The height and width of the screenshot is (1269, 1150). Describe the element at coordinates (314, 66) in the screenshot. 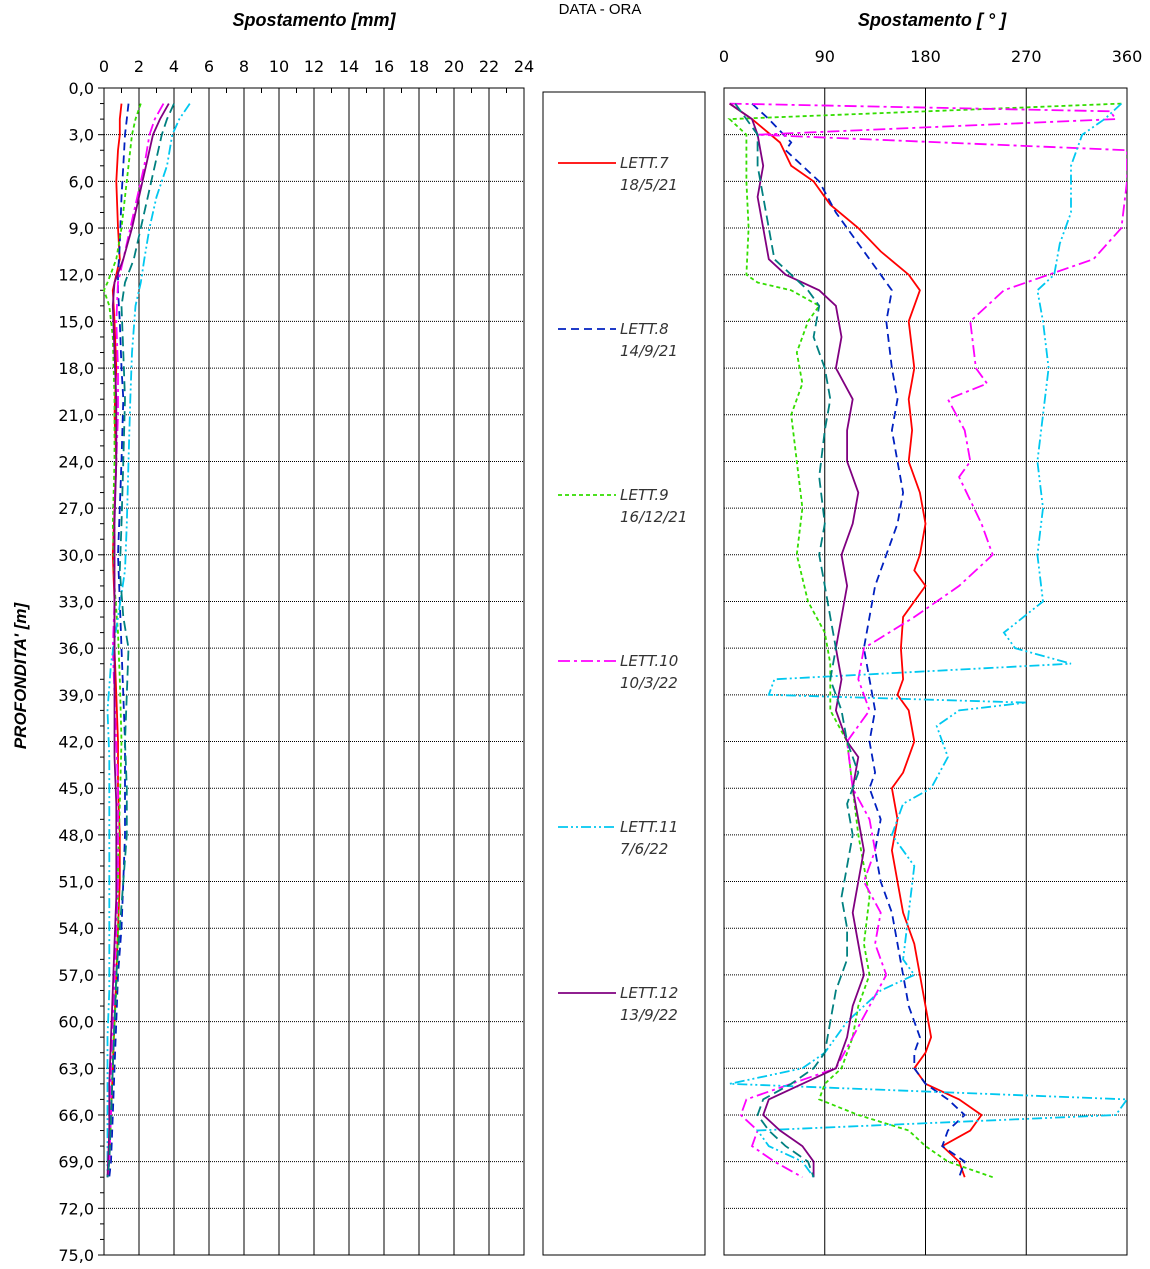

I see `left-x-tick-label: 12` at that location.